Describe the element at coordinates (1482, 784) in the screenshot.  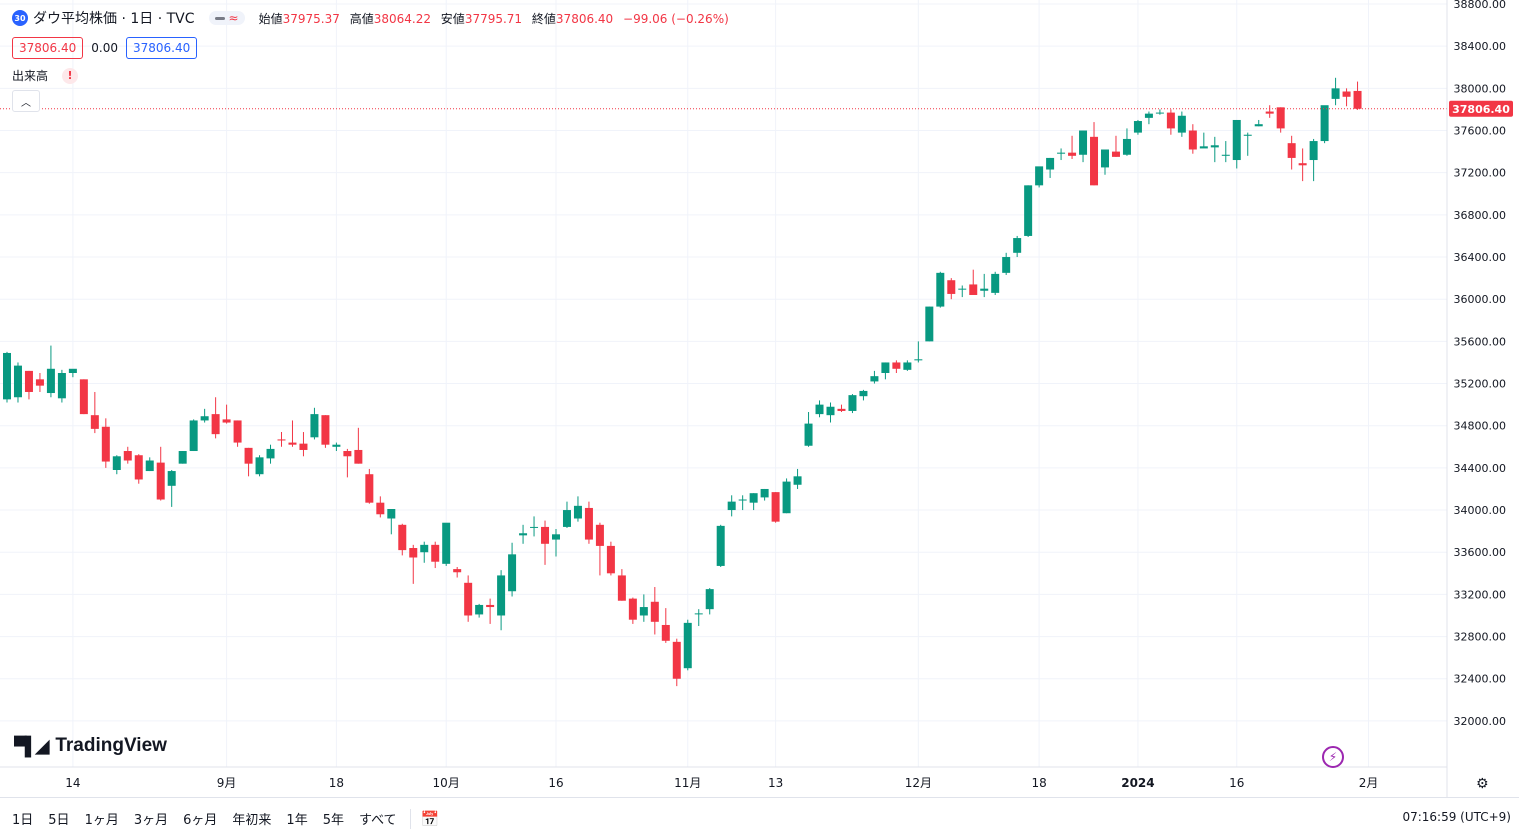
I see `gear-icon: ⚙` at that location.